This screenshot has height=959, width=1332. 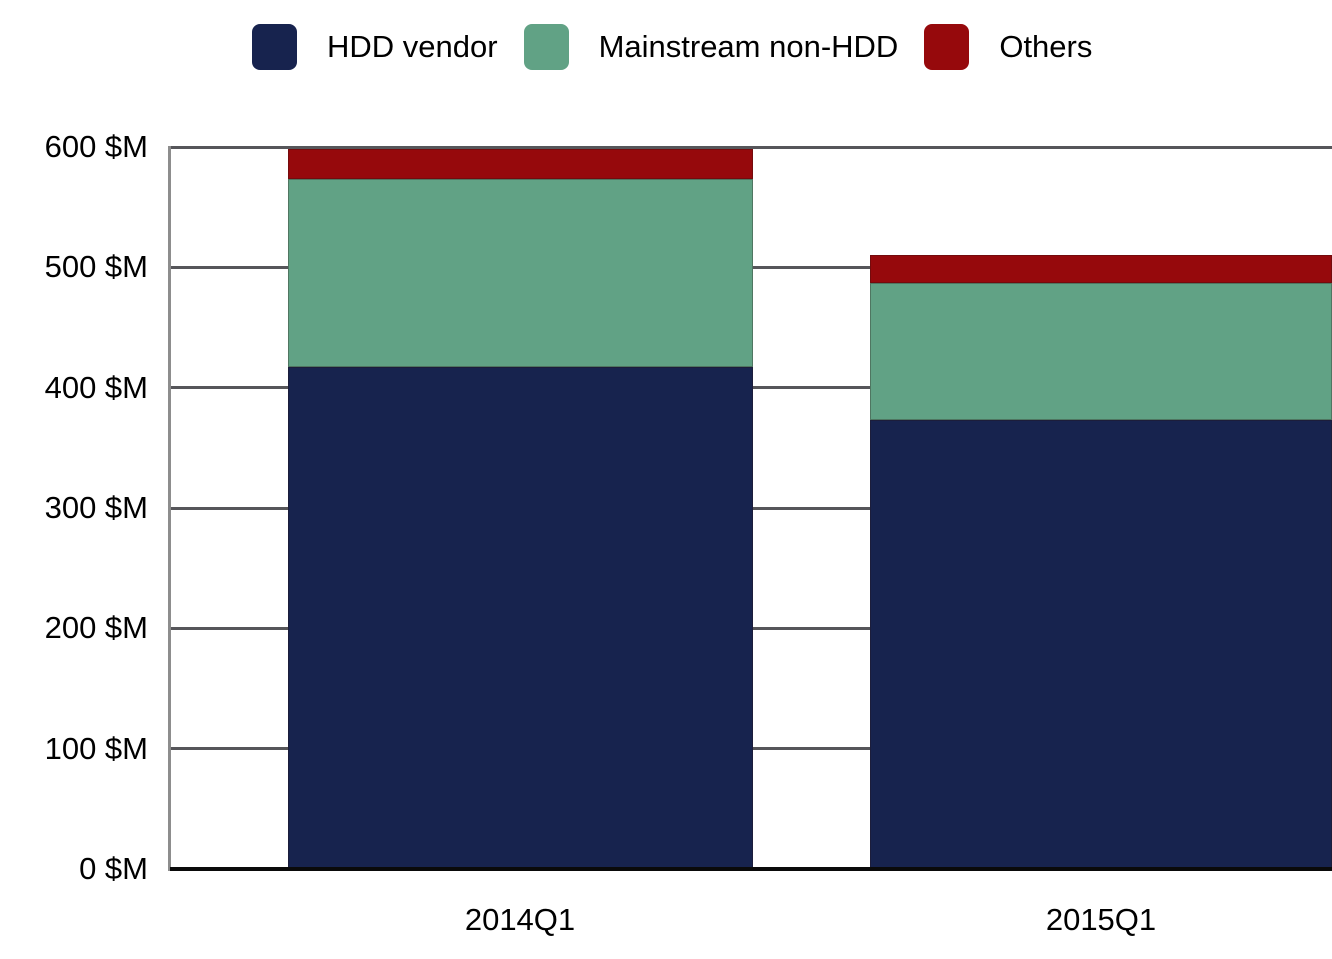 I want to click on chart-legend: HDD vendor Mainstream non-HDD Others, so click(x=685, y=47).